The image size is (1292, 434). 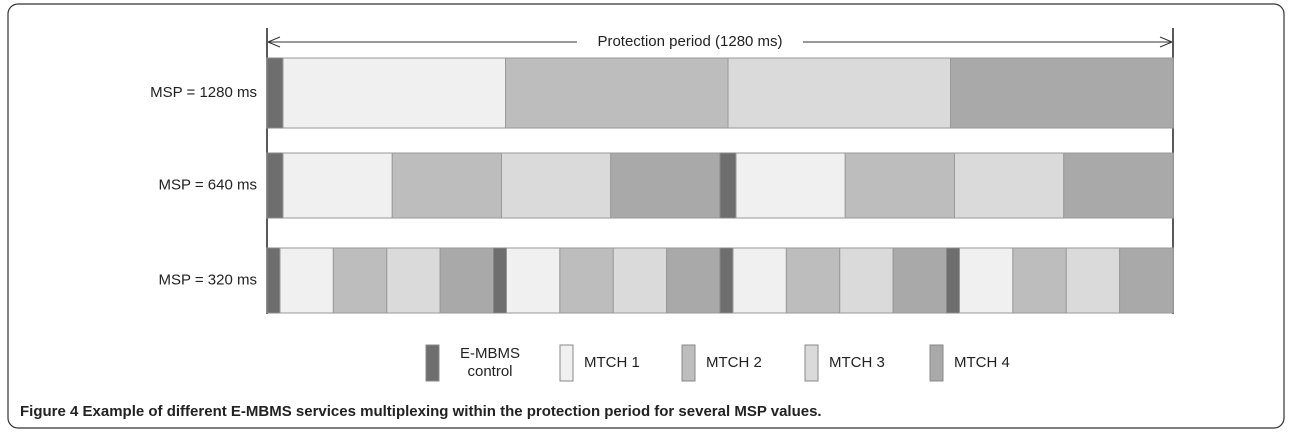 What do you see at coordinates (207, 184) in the screenshot?
I see `row-label: MSP = 640 ms` at bounding box center [207, 184].